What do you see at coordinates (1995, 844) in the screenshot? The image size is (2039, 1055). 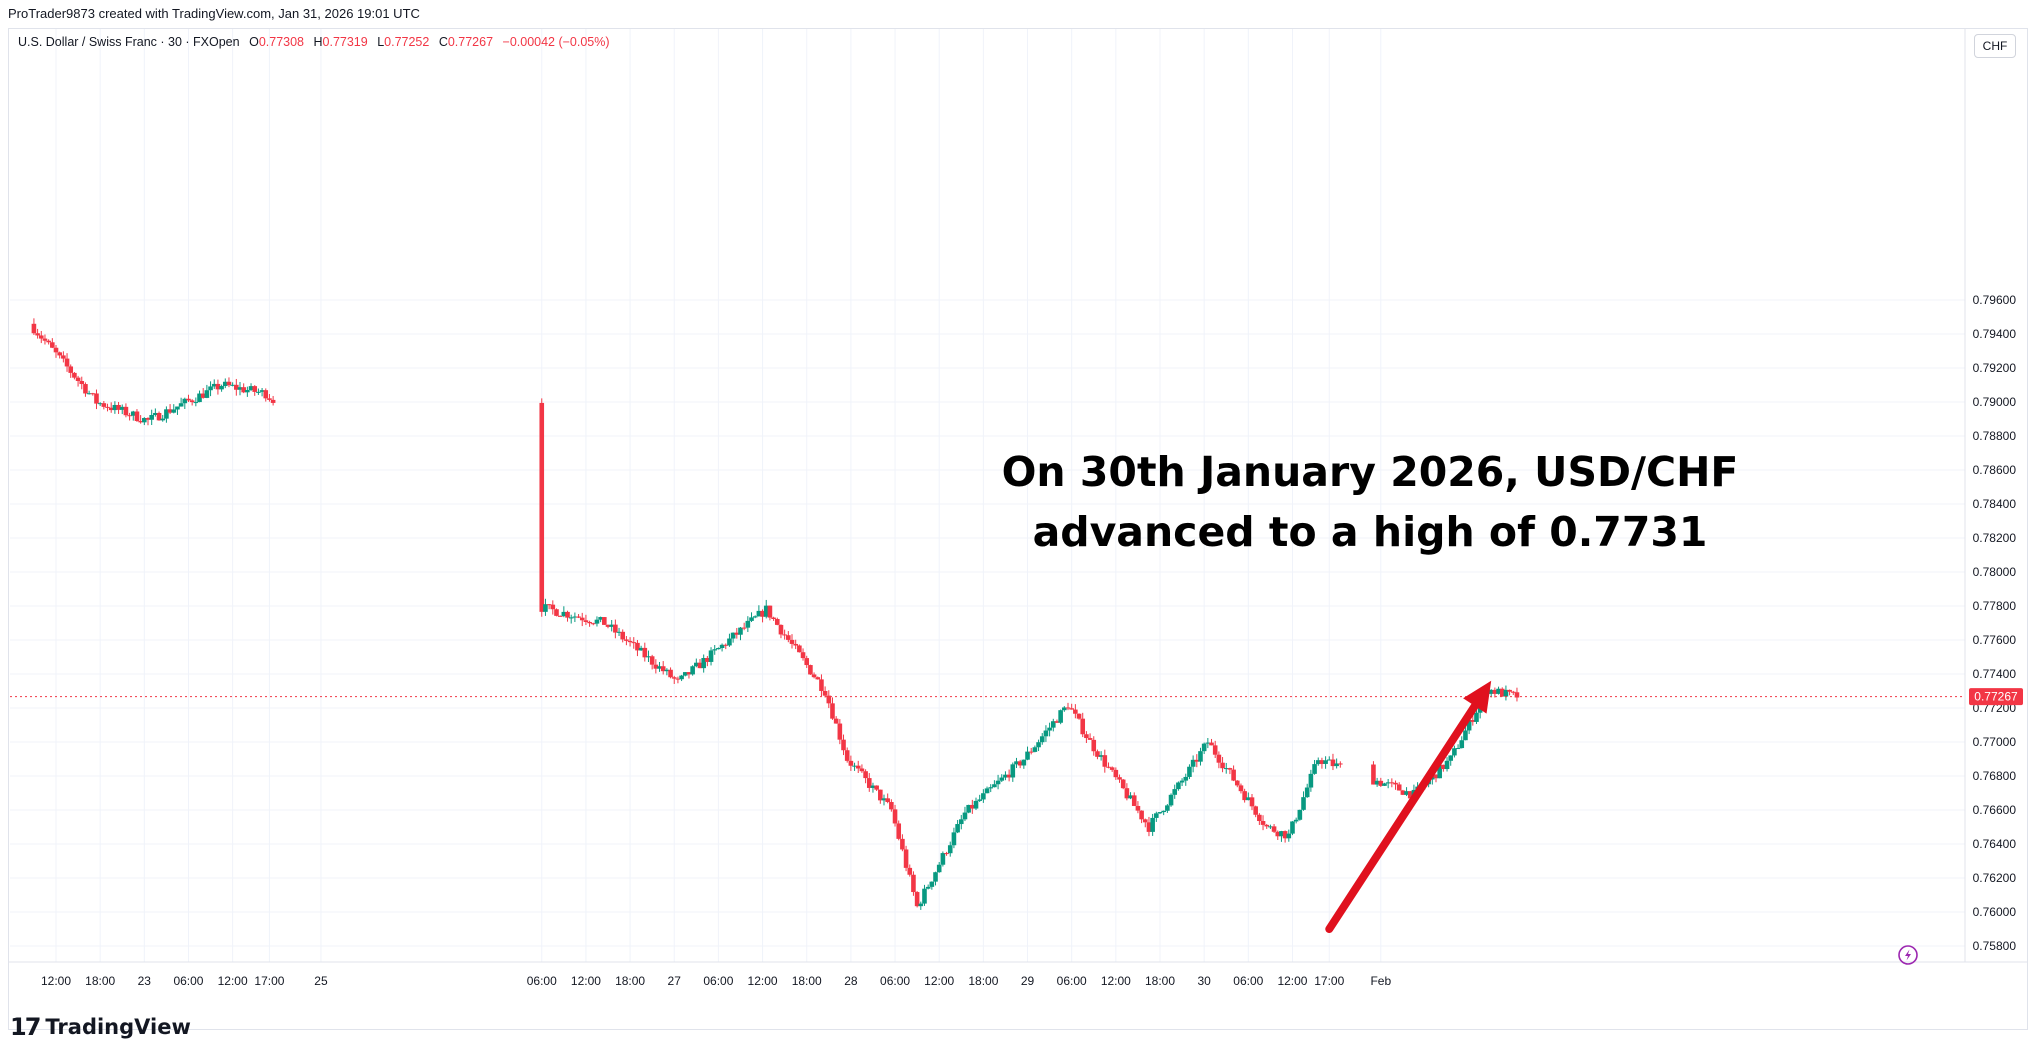 I see `y-tick-label: 0.76400` at bounding box center [1995, 844].